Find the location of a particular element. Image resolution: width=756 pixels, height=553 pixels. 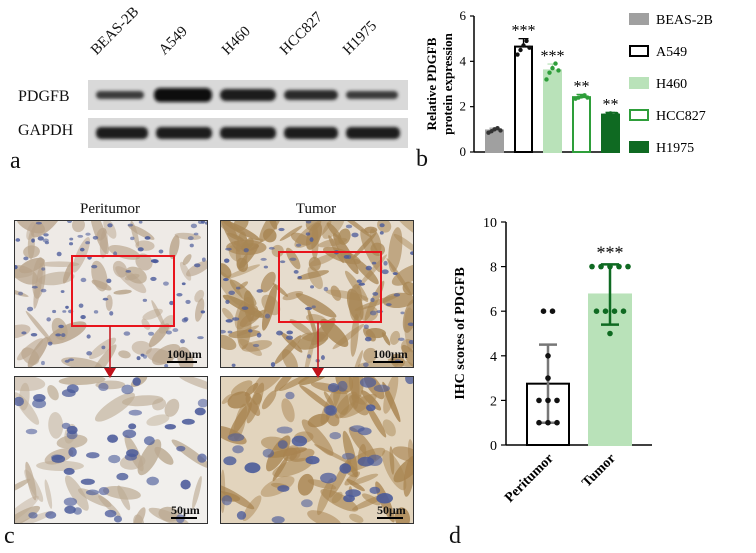

ihc-title-tumor: Tumor is located at coordinates (316, 209).